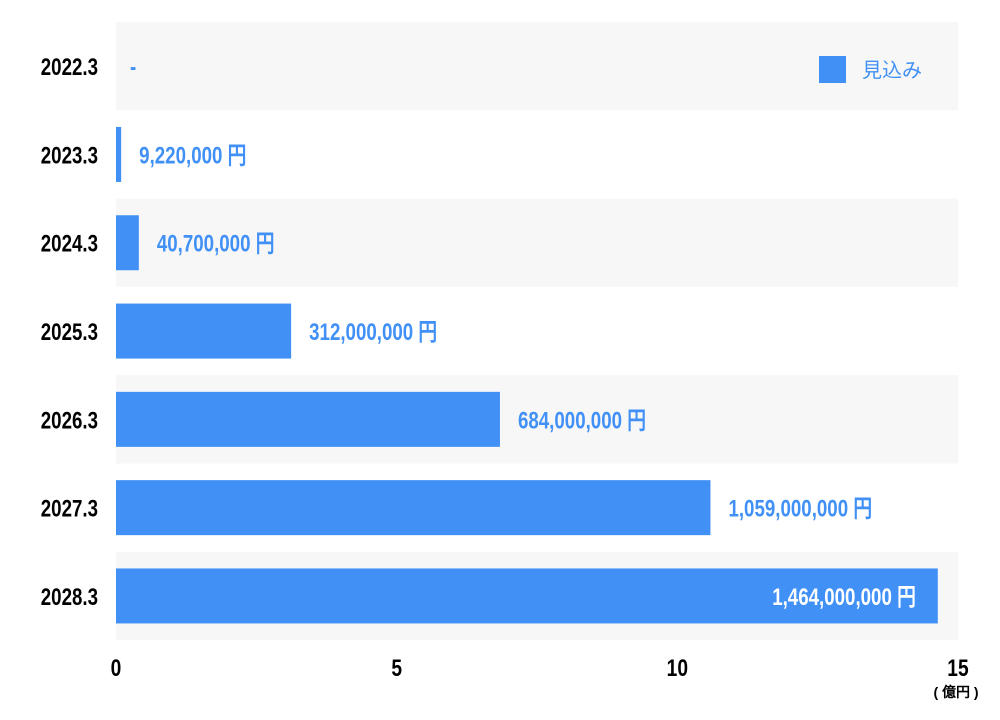 The height and width of the screenshot is (720, 1000). What do you see at coordinates (844, 597) in the screenshot?
I see `value-label: 1,464,000,000 円` at bounding box center [844, 597].